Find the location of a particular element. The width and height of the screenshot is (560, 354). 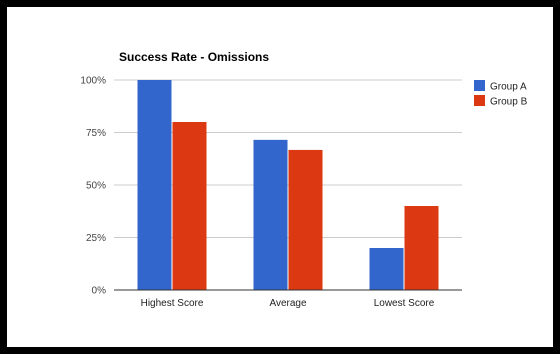

bar-group-b-average is located at coordinates (305, 219).